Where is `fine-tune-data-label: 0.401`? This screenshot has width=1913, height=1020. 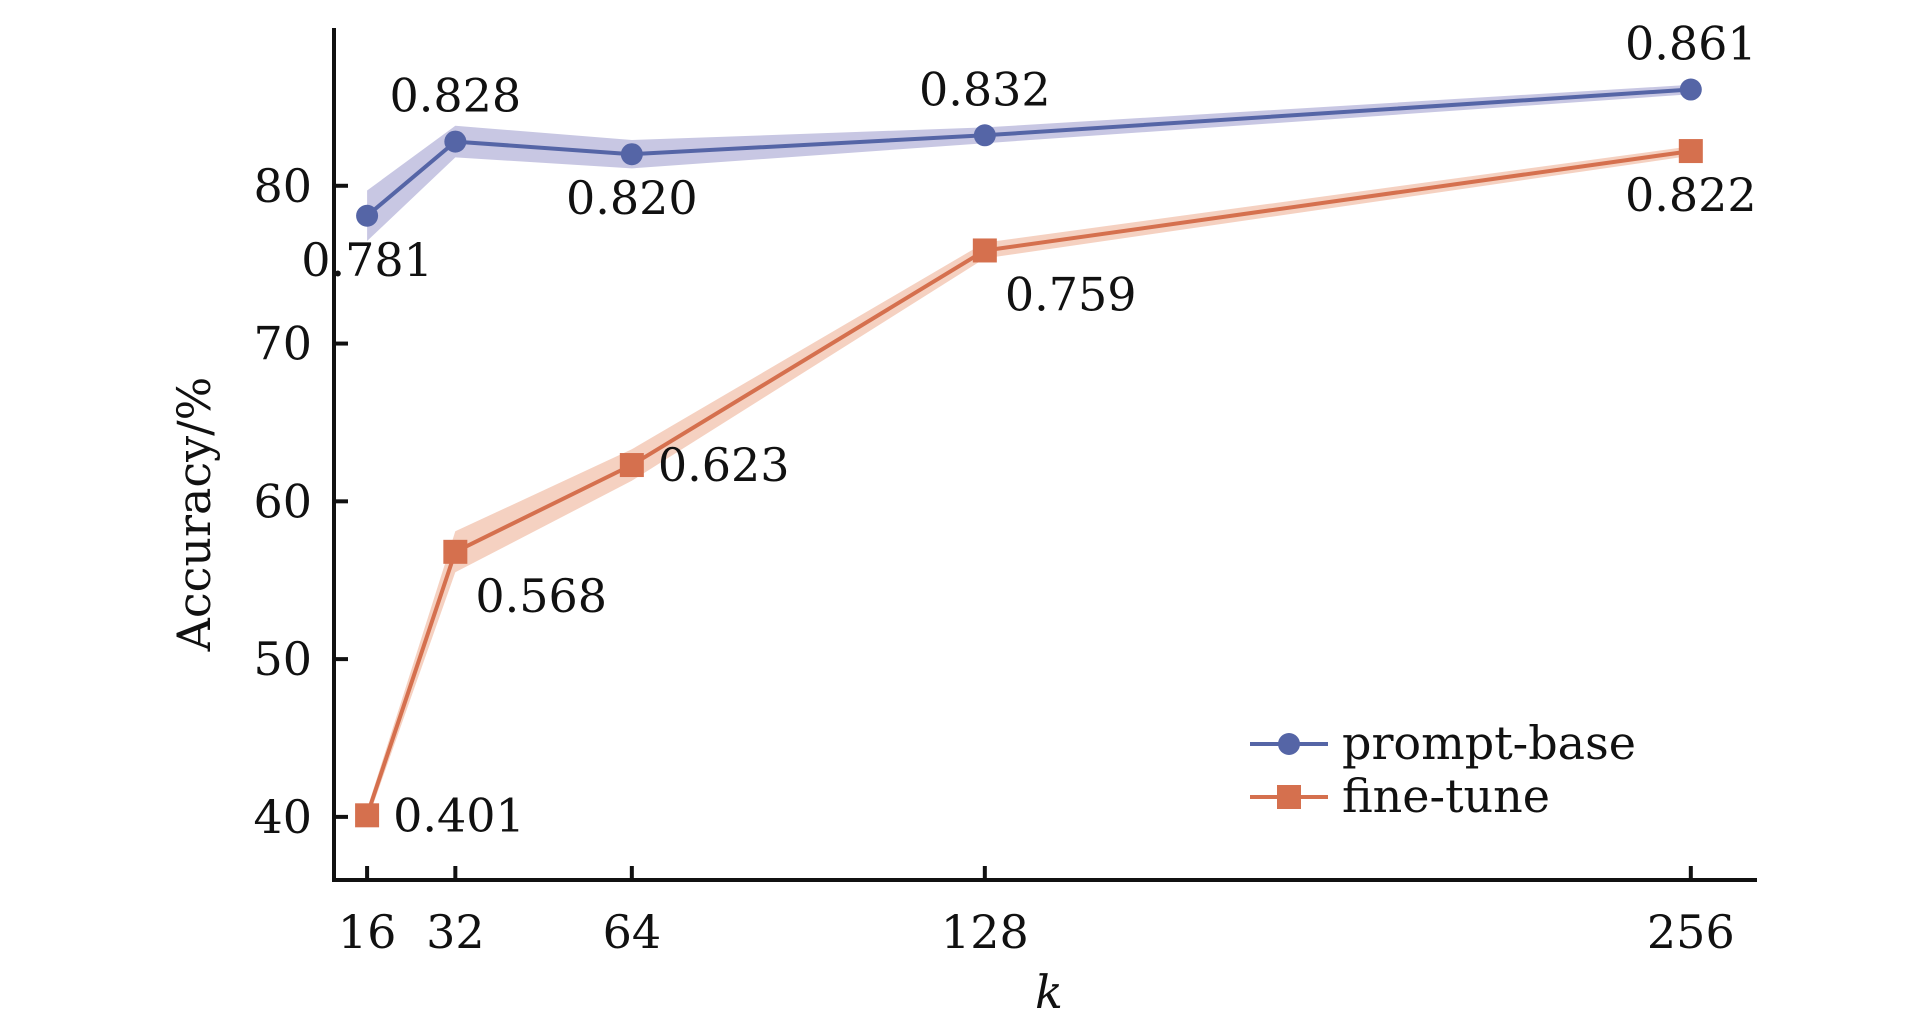
fine-tune-data-label: 0.401 is located at coordinates (459, 815).